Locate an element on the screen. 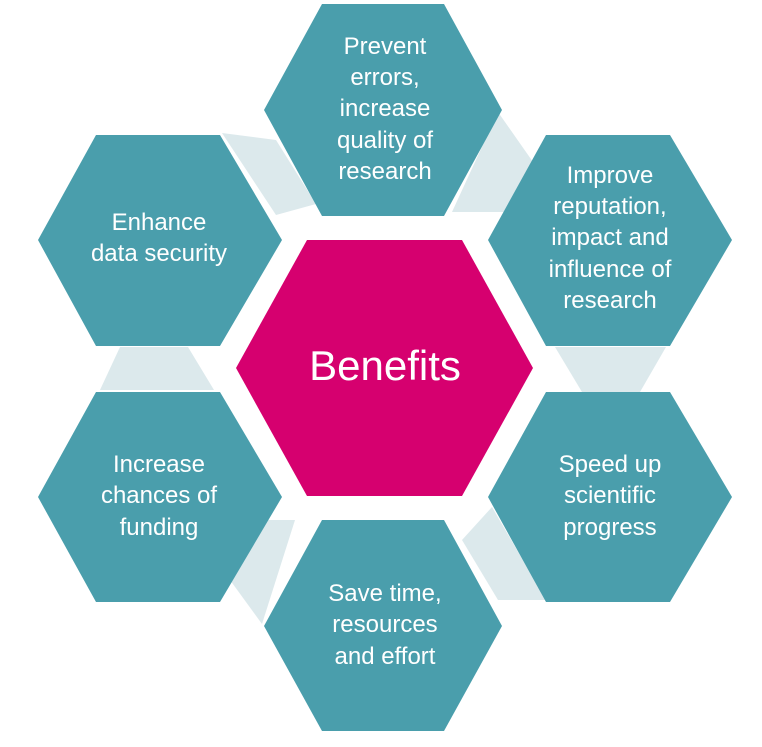  hexagon-prevent-errors is located at coordinates (383, 110).